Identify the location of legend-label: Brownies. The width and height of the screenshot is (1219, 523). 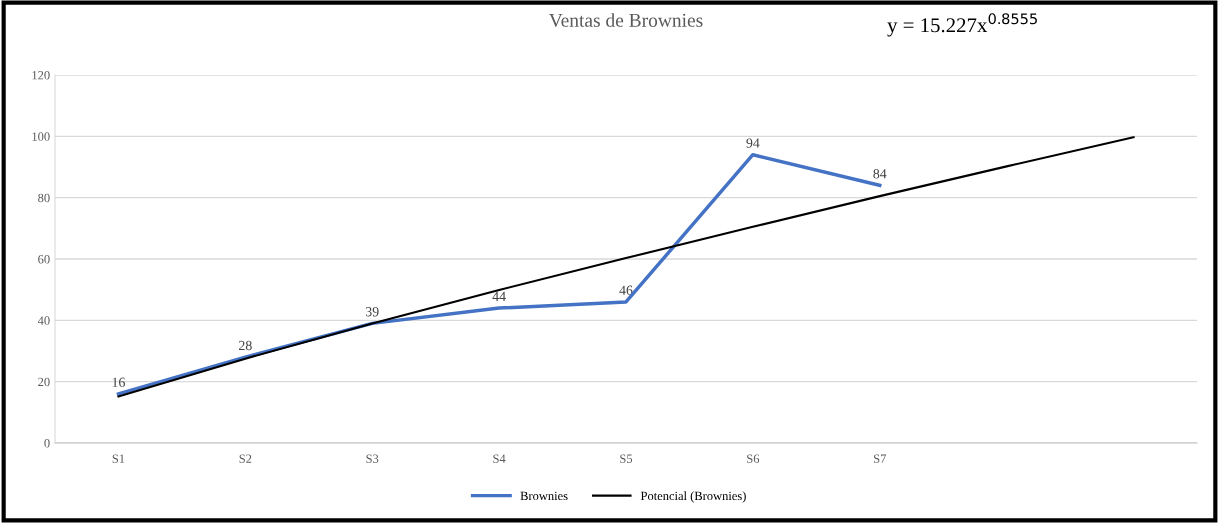
(544, 496).